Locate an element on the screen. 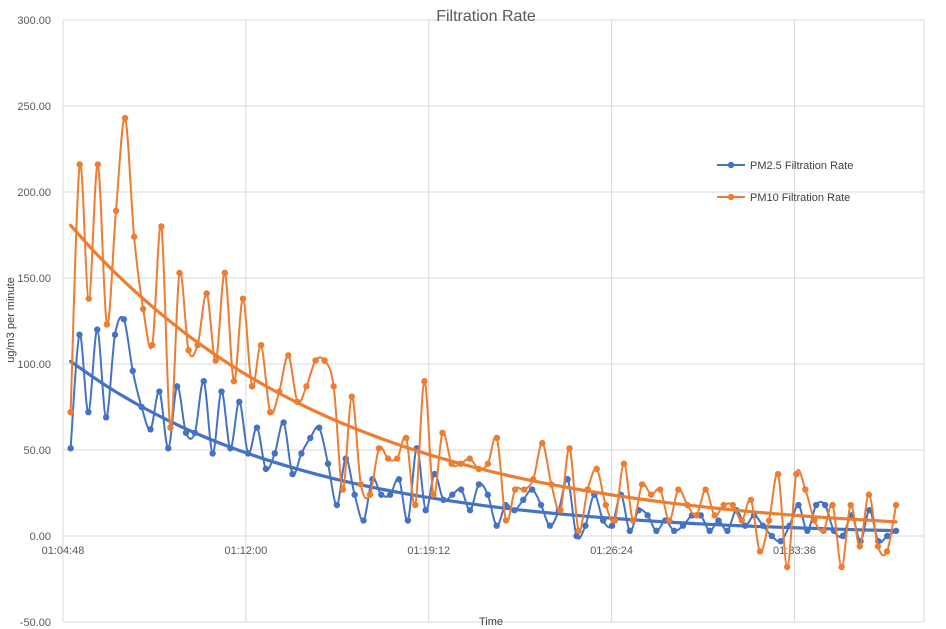  chart-title: Filtration Rate is located at coordinates (486, 16).